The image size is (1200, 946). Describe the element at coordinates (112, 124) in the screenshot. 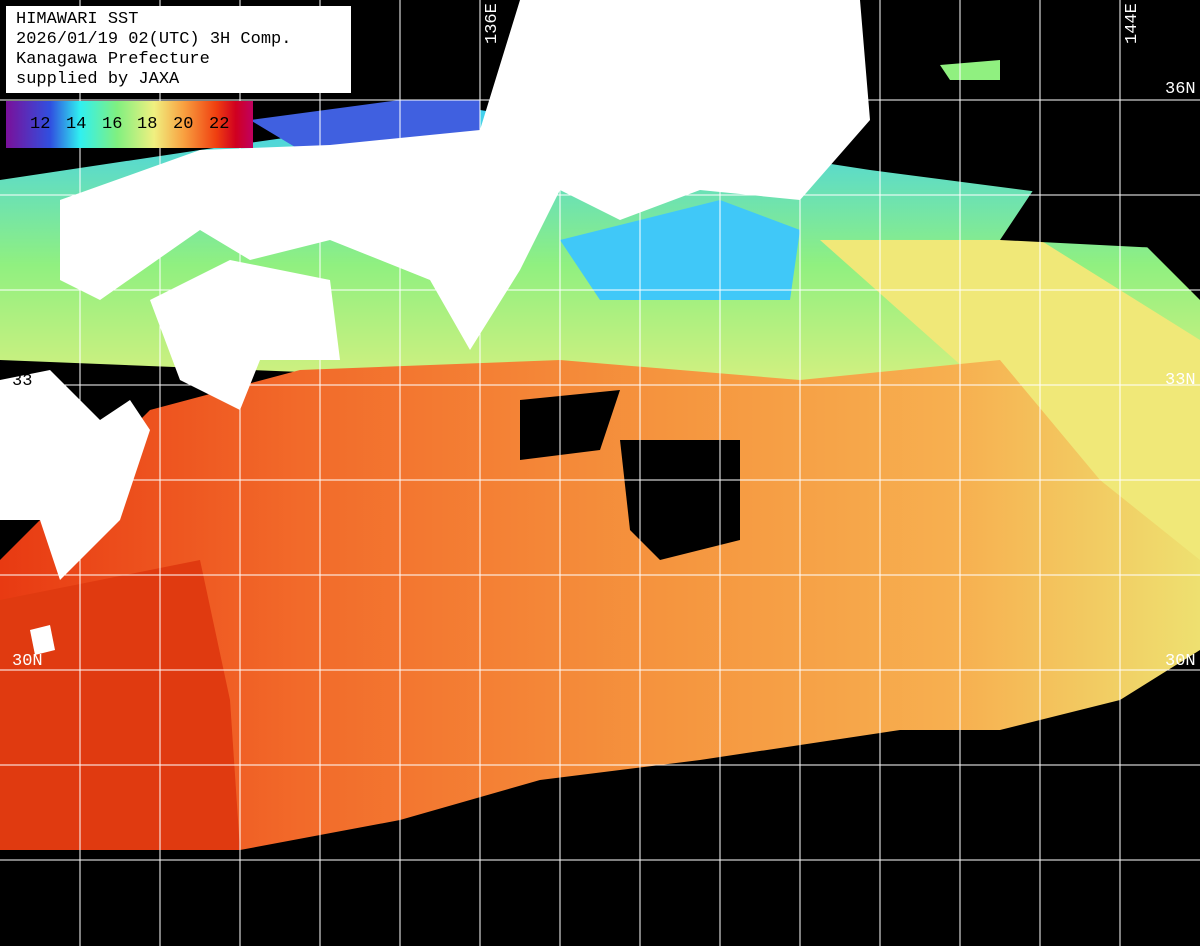

I see `colorbar-label: 16` at that location.